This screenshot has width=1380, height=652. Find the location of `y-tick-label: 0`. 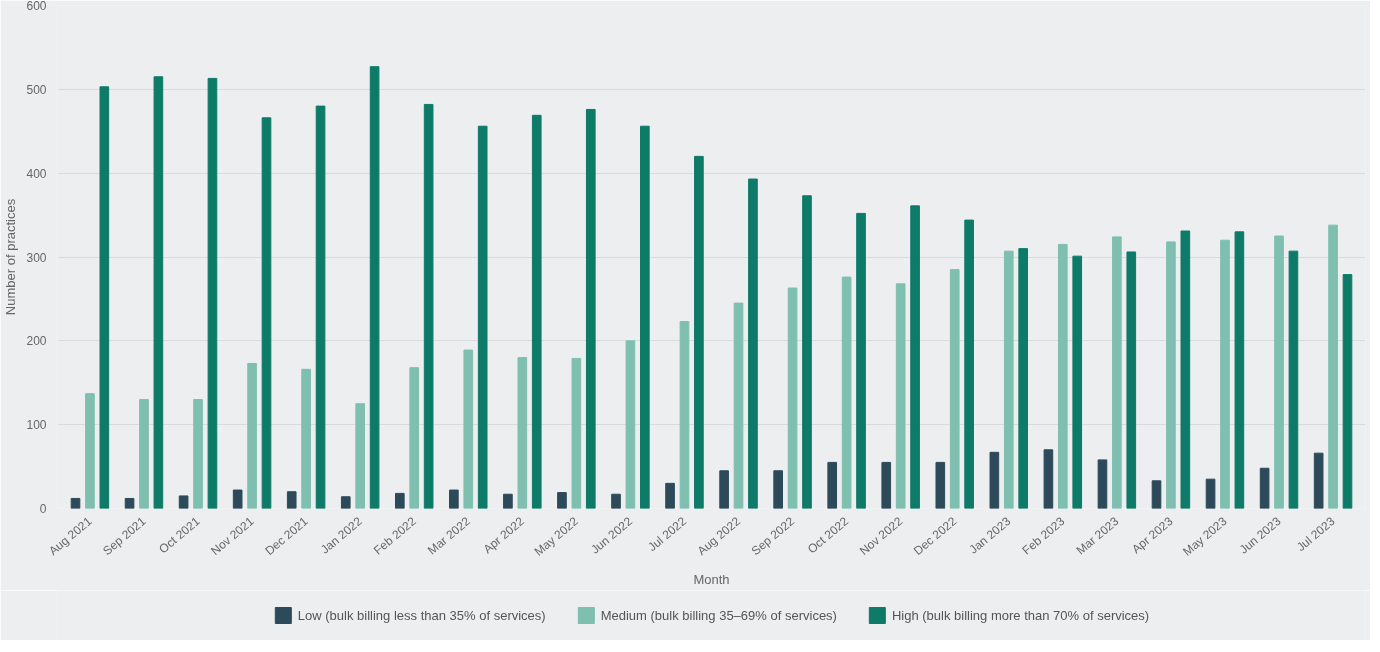

y-tick-label: 0 is located at coordinates (43, 509).